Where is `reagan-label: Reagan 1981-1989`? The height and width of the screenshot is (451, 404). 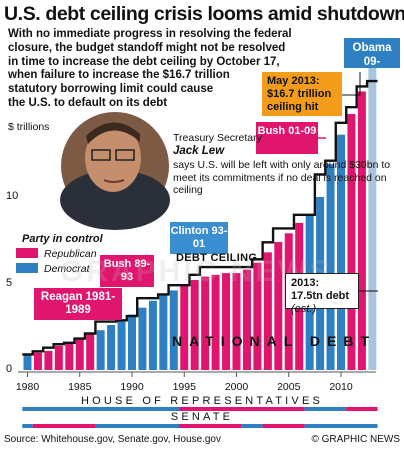 reagan-label: Reagan 1981-1989 is located at coordinates (78, 304).